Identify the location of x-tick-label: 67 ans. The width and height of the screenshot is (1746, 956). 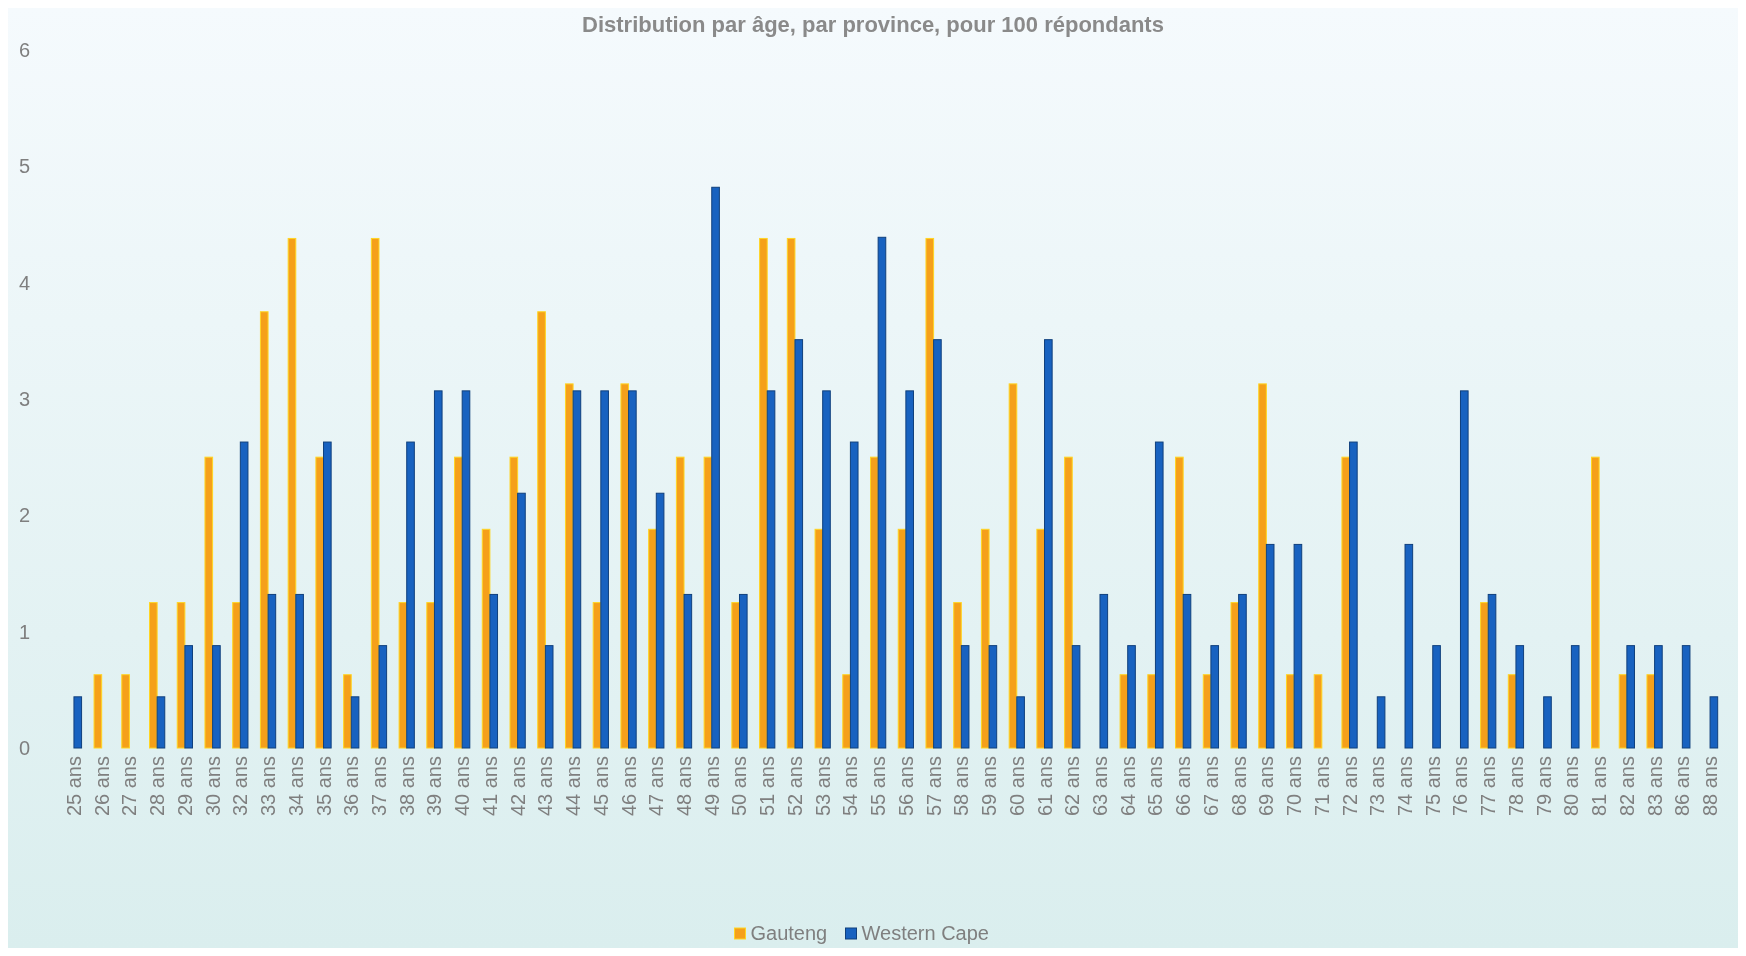
(1210, 786).